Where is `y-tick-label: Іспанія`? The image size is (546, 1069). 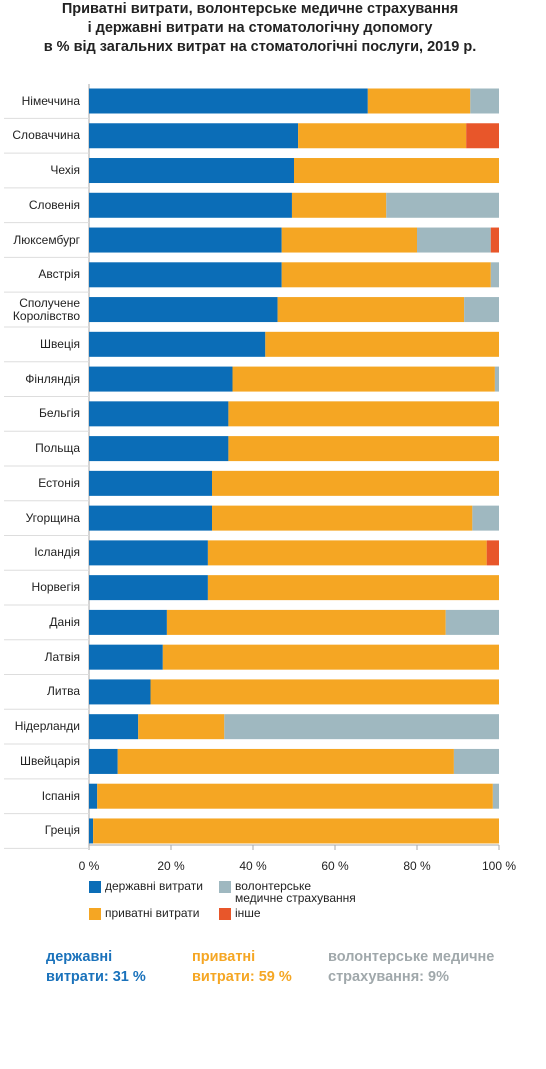
y-tick-label: Іспанія is located at coordinates (60, 795).